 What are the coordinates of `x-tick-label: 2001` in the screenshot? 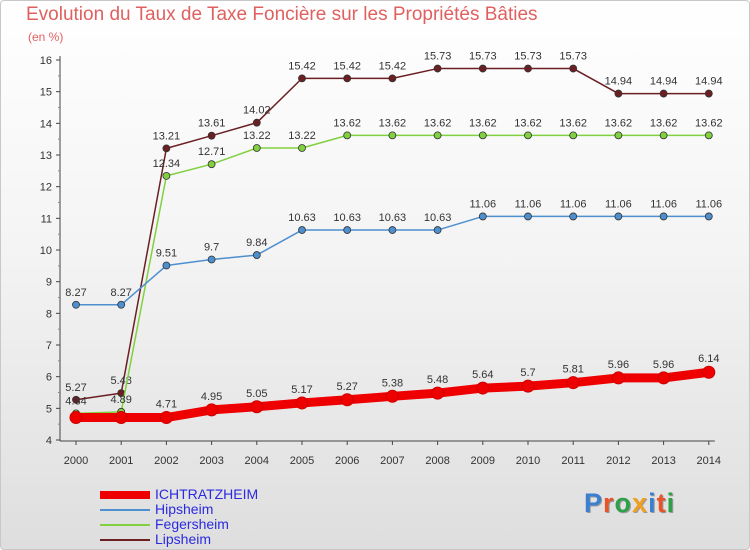 It's located at (121, 461).